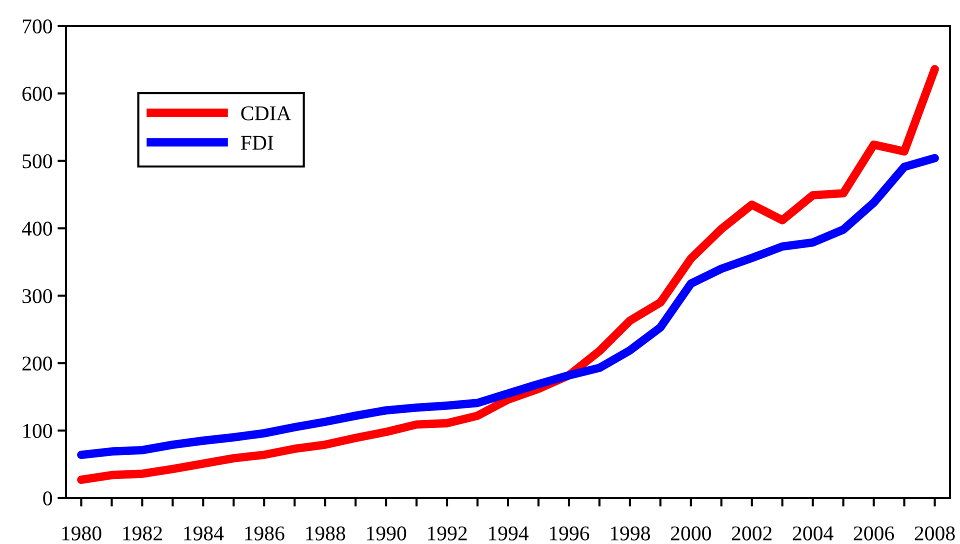 The height and width of the screenshot is (544, 960). What do you see at coordinates (37, 363) in the screenshot?
I see `y-tick-label: 200` at bounding box center [37, 363].